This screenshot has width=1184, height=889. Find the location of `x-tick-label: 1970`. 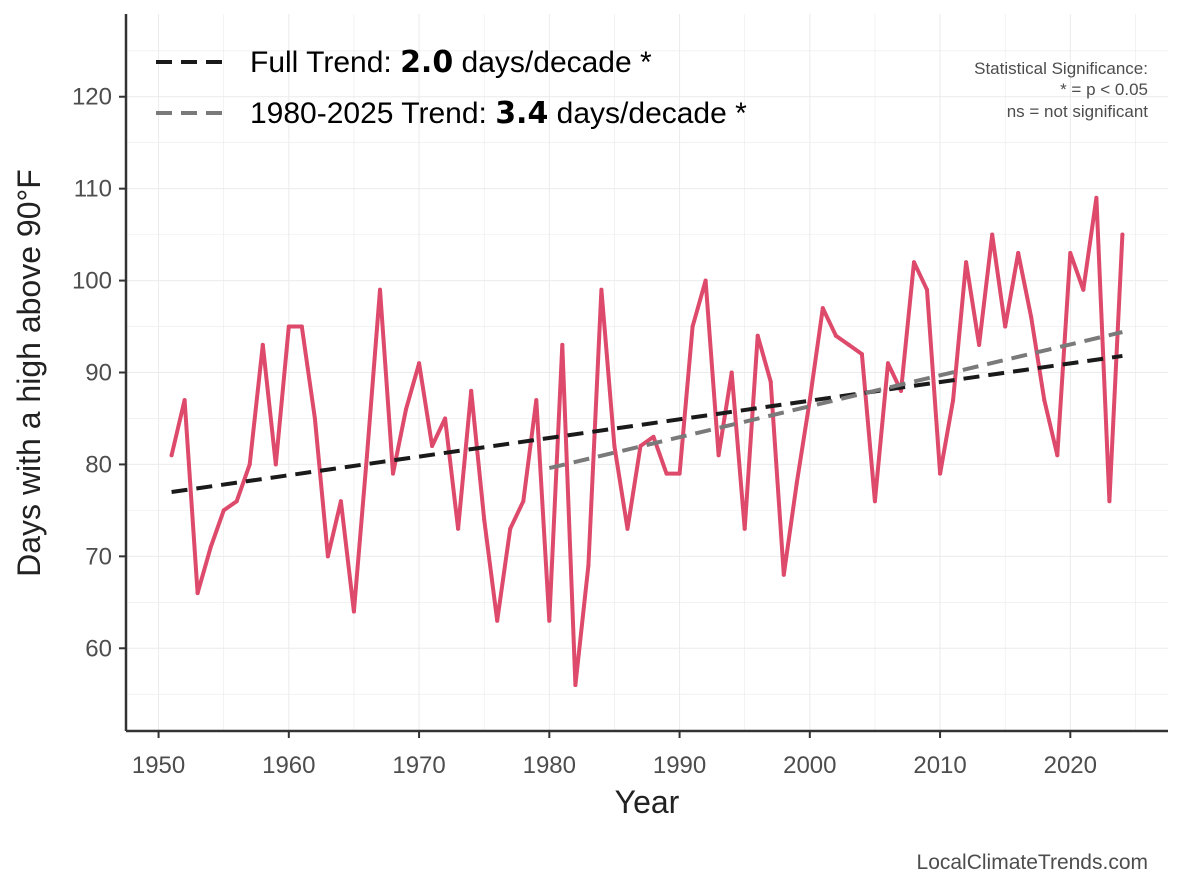

x-tick-label: 1970 is located at coordinates (418, 765).